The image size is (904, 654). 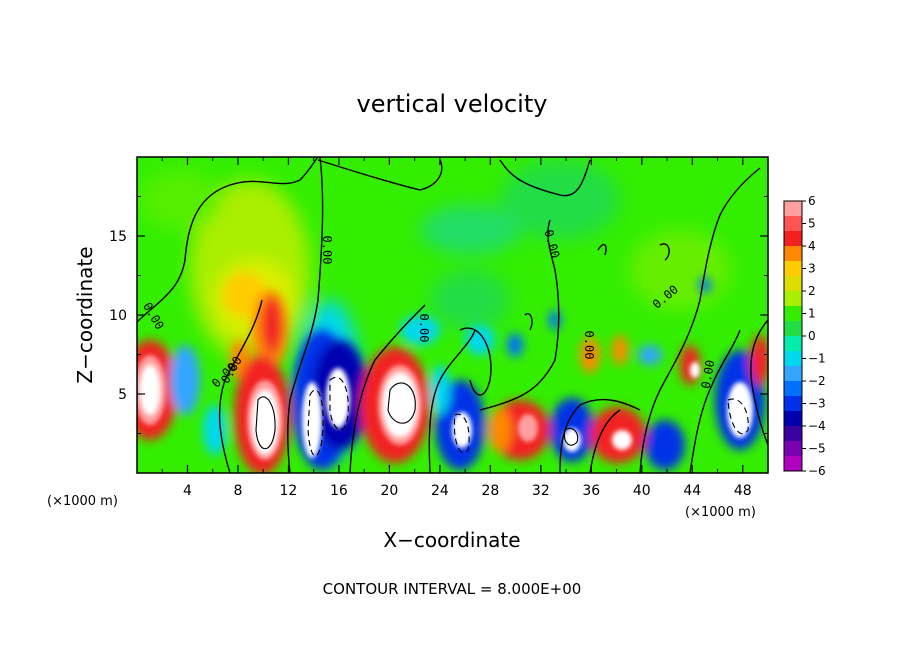 I want to click on colorbar: 6 5 4 3 2 1 0 −1 −2 −3 −4 −5 −6, so click(x=804, y=336).